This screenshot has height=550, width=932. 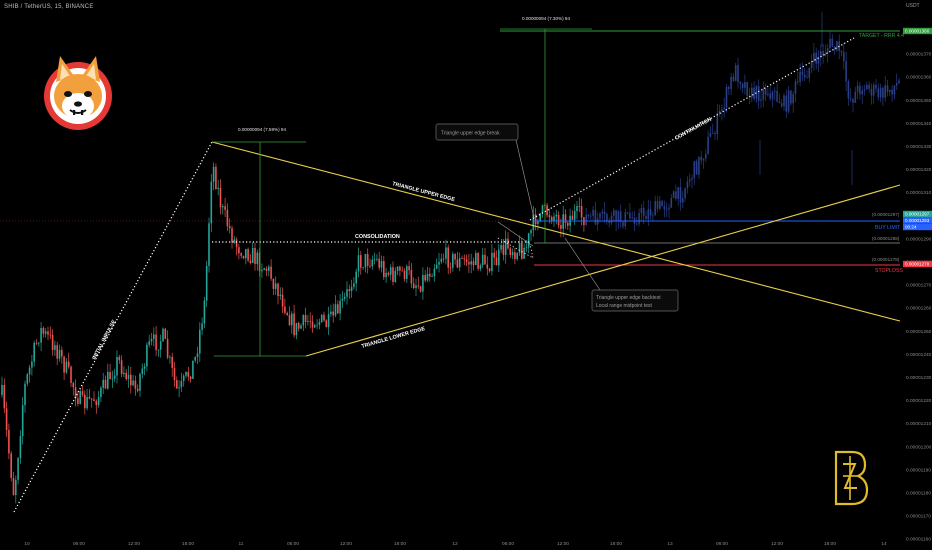 I want to click on x-tick-label: 18:00, so click(x=400, y=544).